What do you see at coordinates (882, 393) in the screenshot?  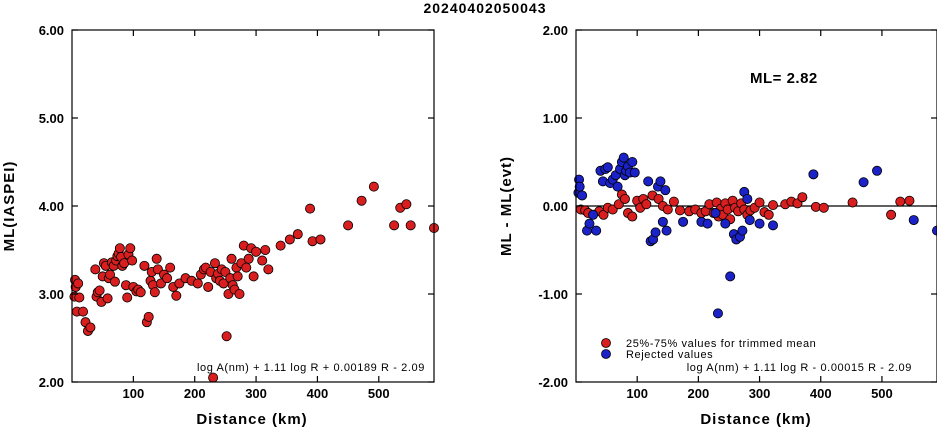 I see `residual-x-tick-label: 500` at bounding box center [882, 393].